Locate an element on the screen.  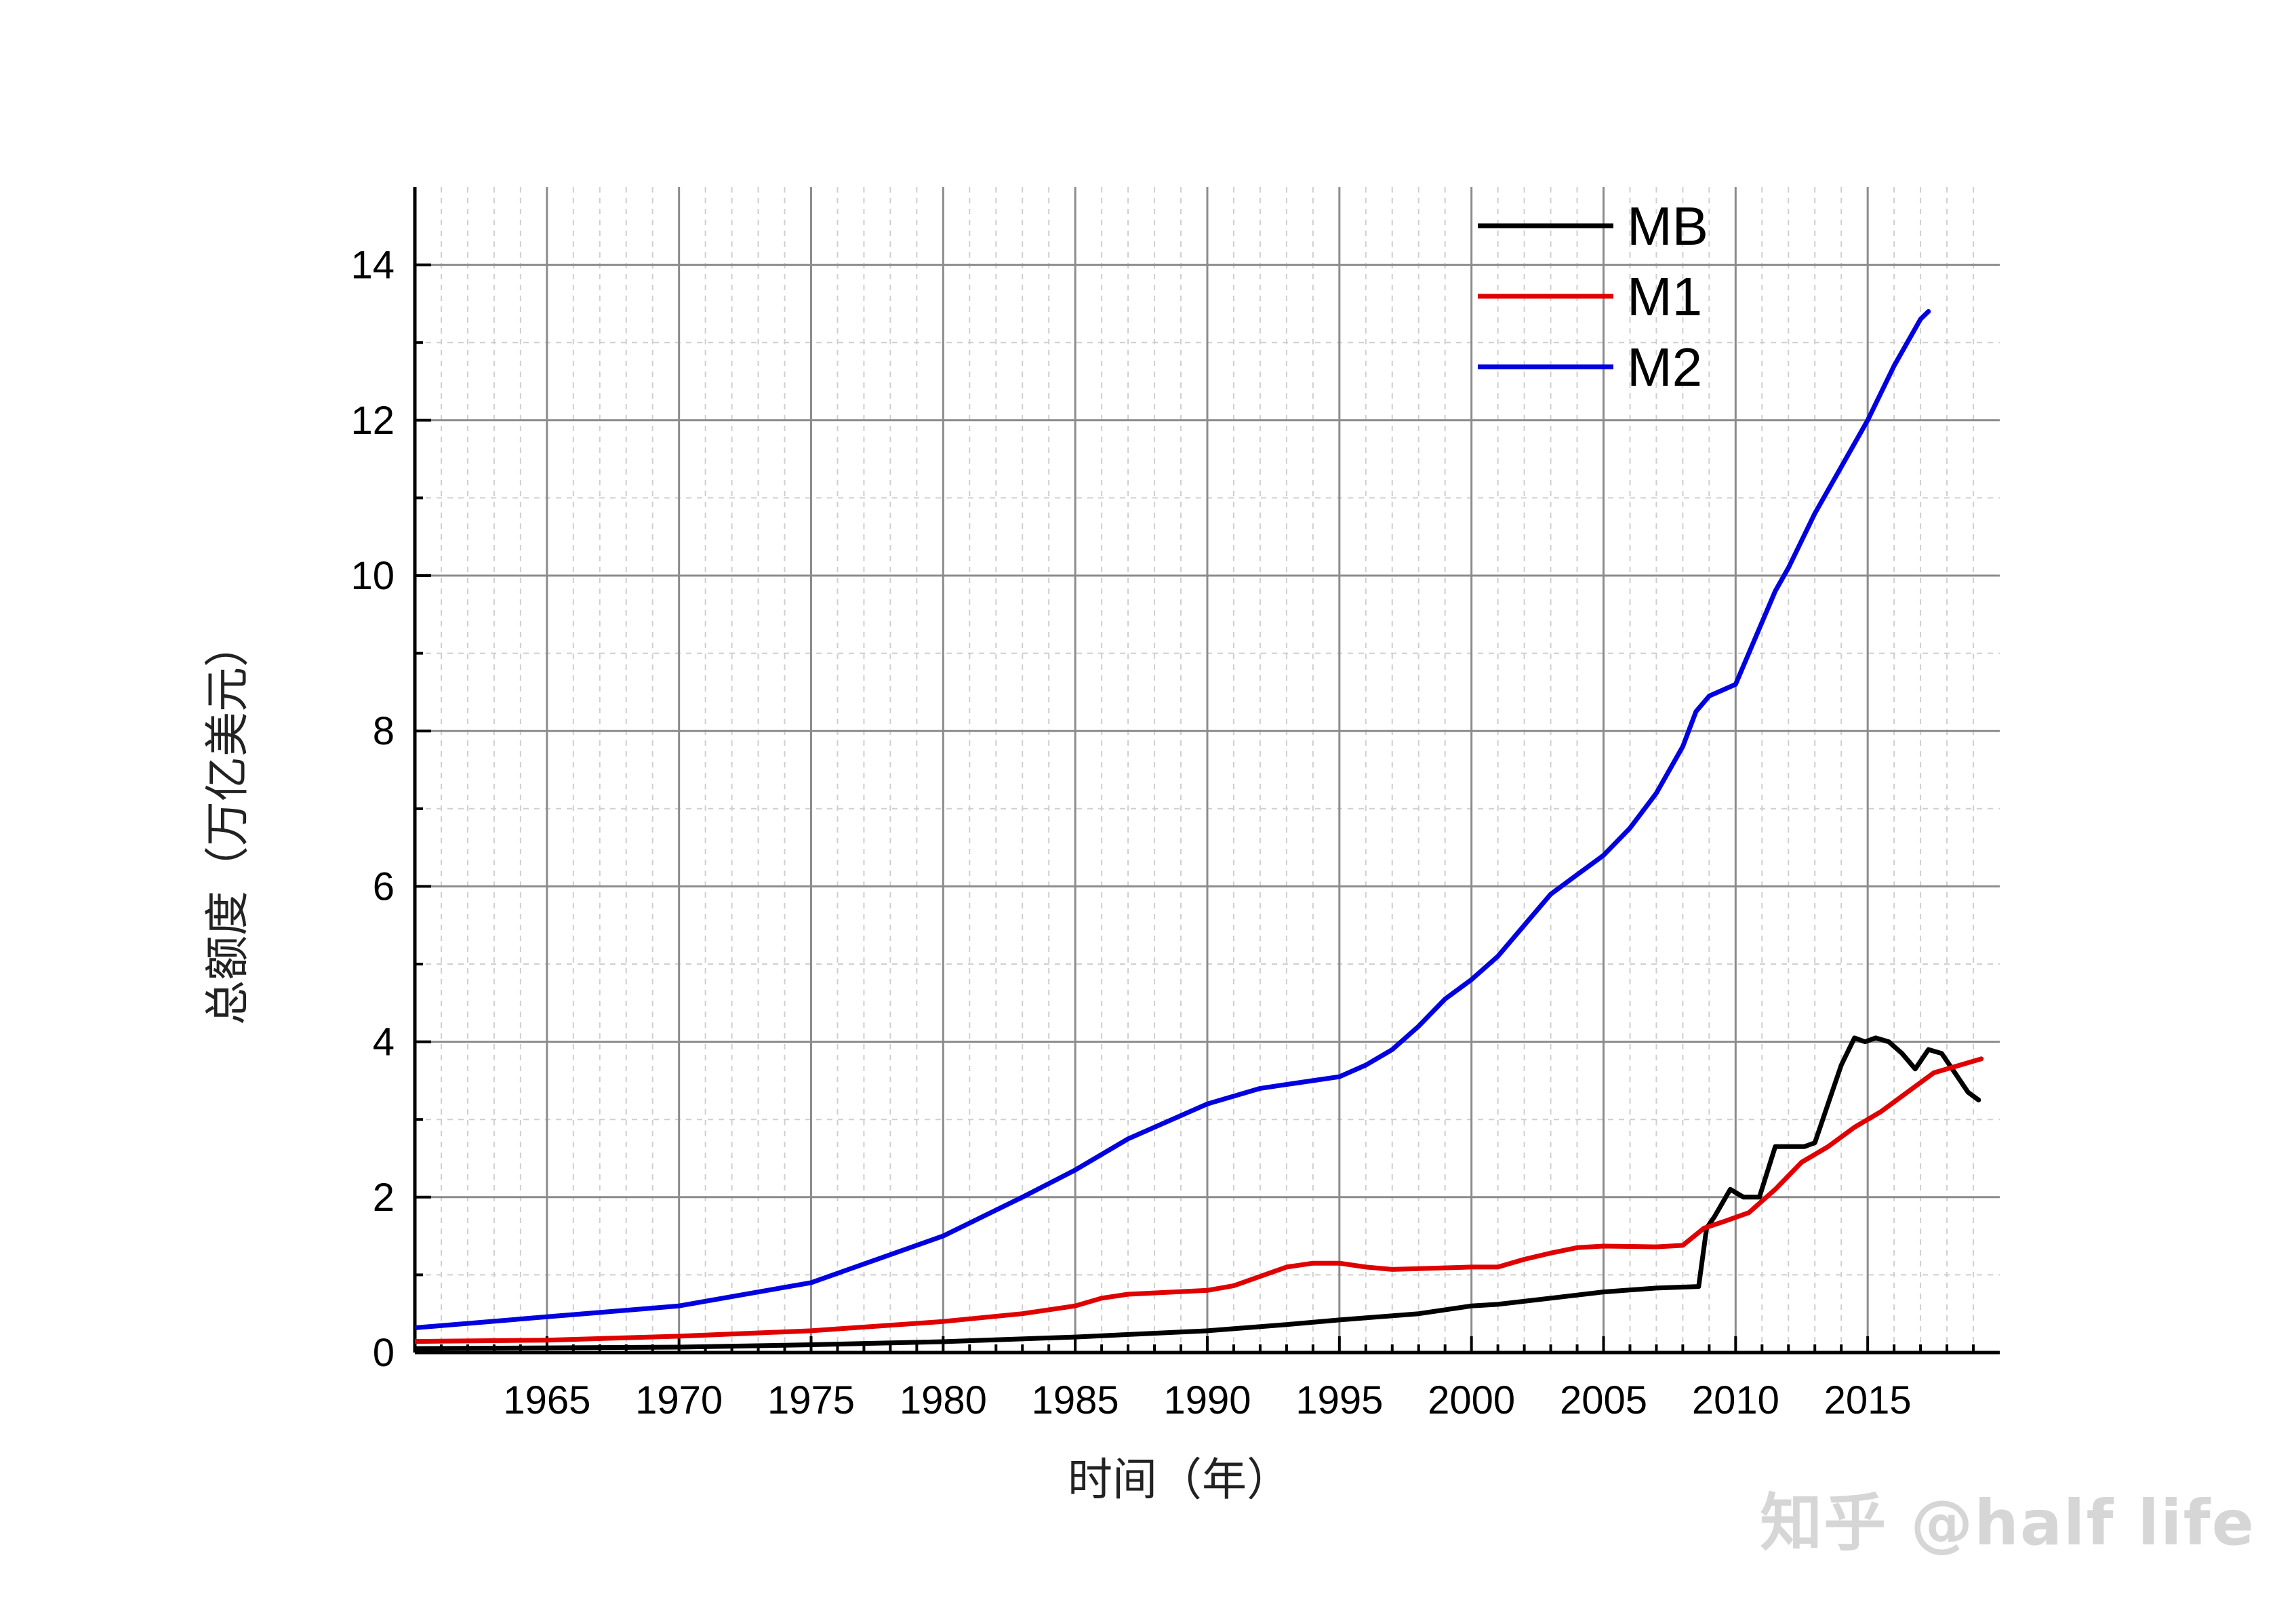
x-tick-label: 1965 is located at coordinates (546, 1400).